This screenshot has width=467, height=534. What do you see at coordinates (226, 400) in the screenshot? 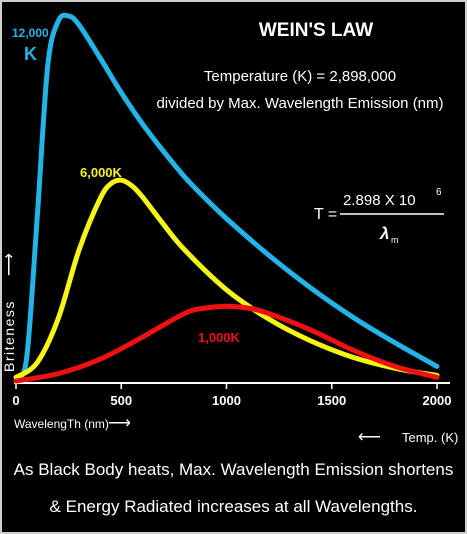
I see `x-tick-label-1000: 1000` at bounding box center [226, 400].